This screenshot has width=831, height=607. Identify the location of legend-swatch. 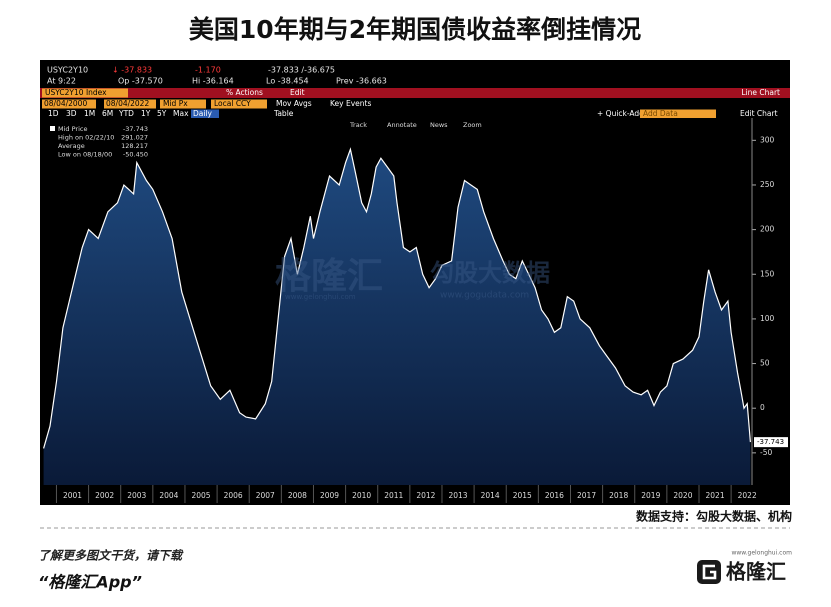
(52, 128).